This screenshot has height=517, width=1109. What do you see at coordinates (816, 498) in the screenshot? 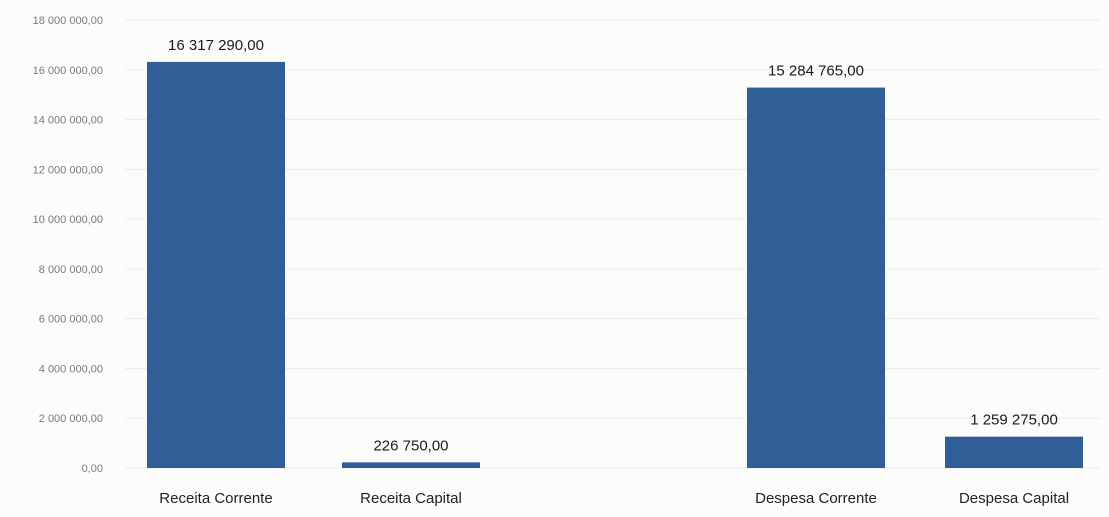
I see `x-category-label: Despesa Corrente` at bounding box center [816, 498].